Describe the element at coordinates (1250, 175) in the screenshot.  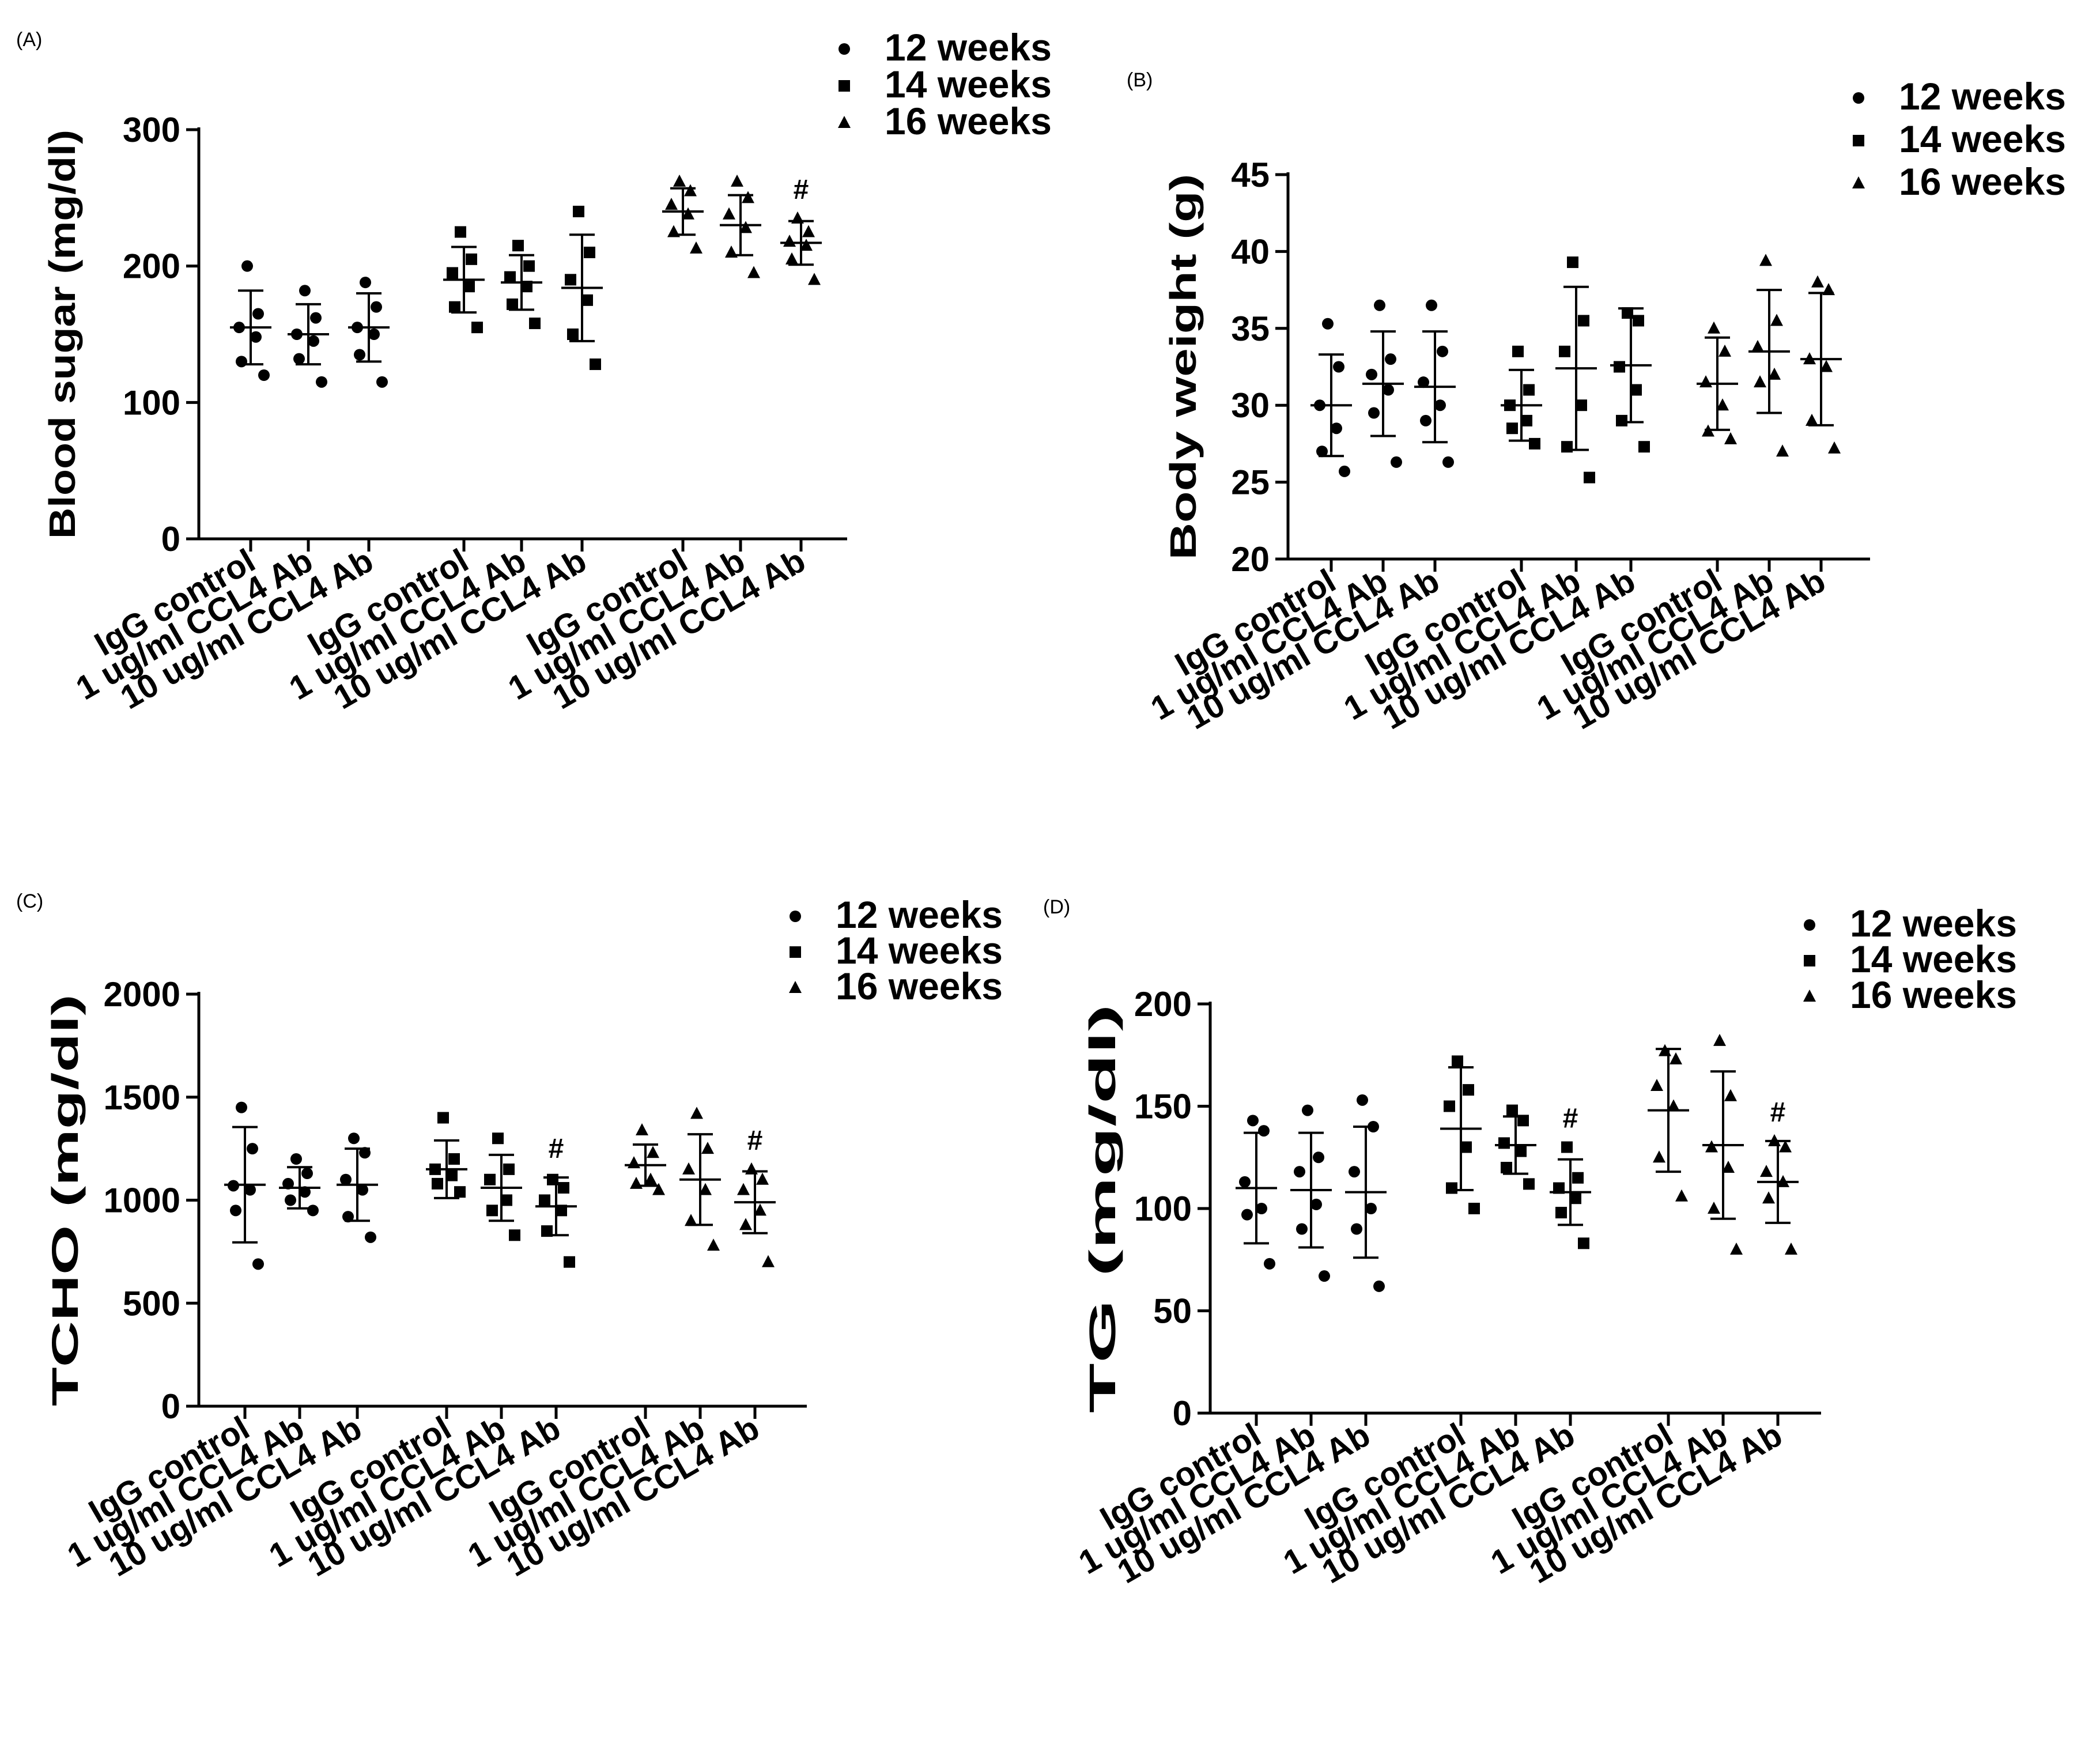
I see `y-tick-label: 45` at that location.